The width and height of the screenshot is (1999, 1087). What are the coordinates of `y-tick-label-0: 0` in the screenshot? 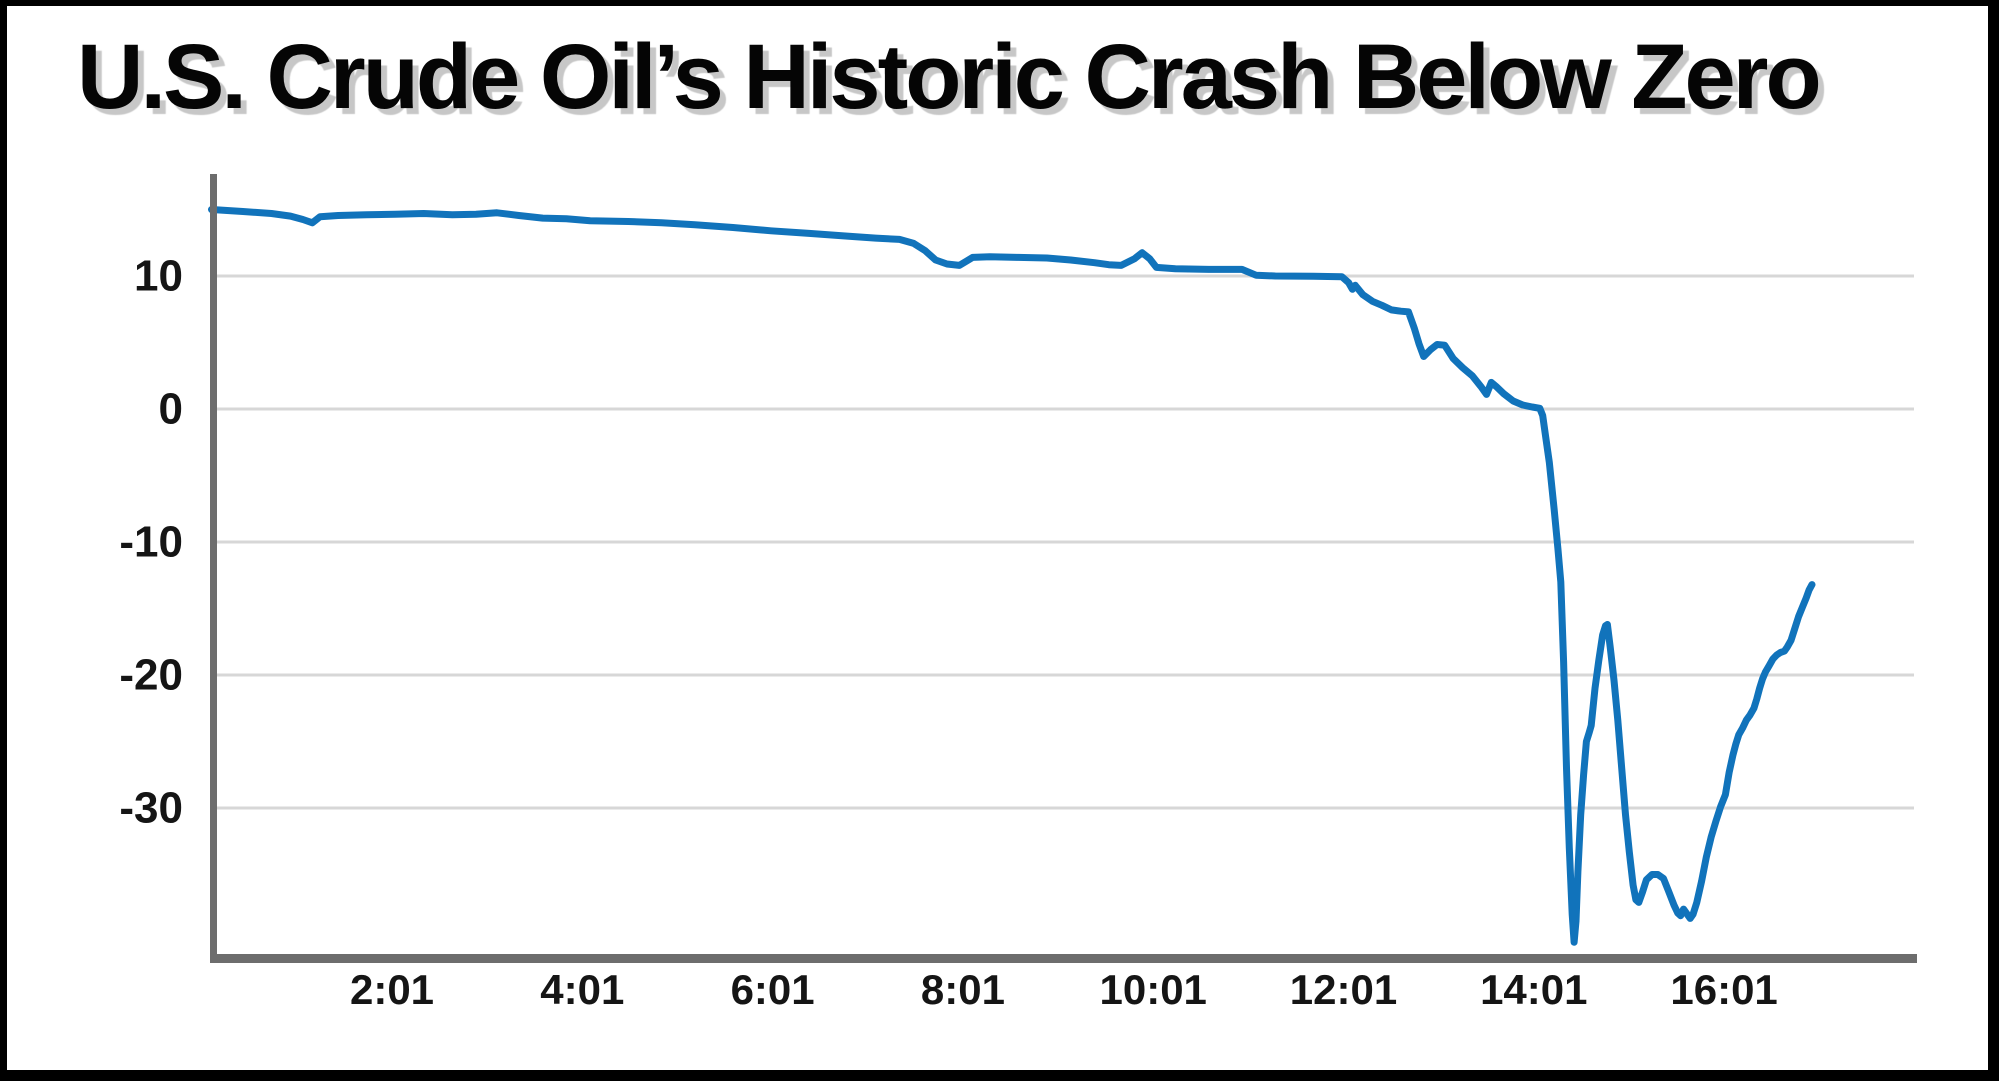 It's located at (171, 409).